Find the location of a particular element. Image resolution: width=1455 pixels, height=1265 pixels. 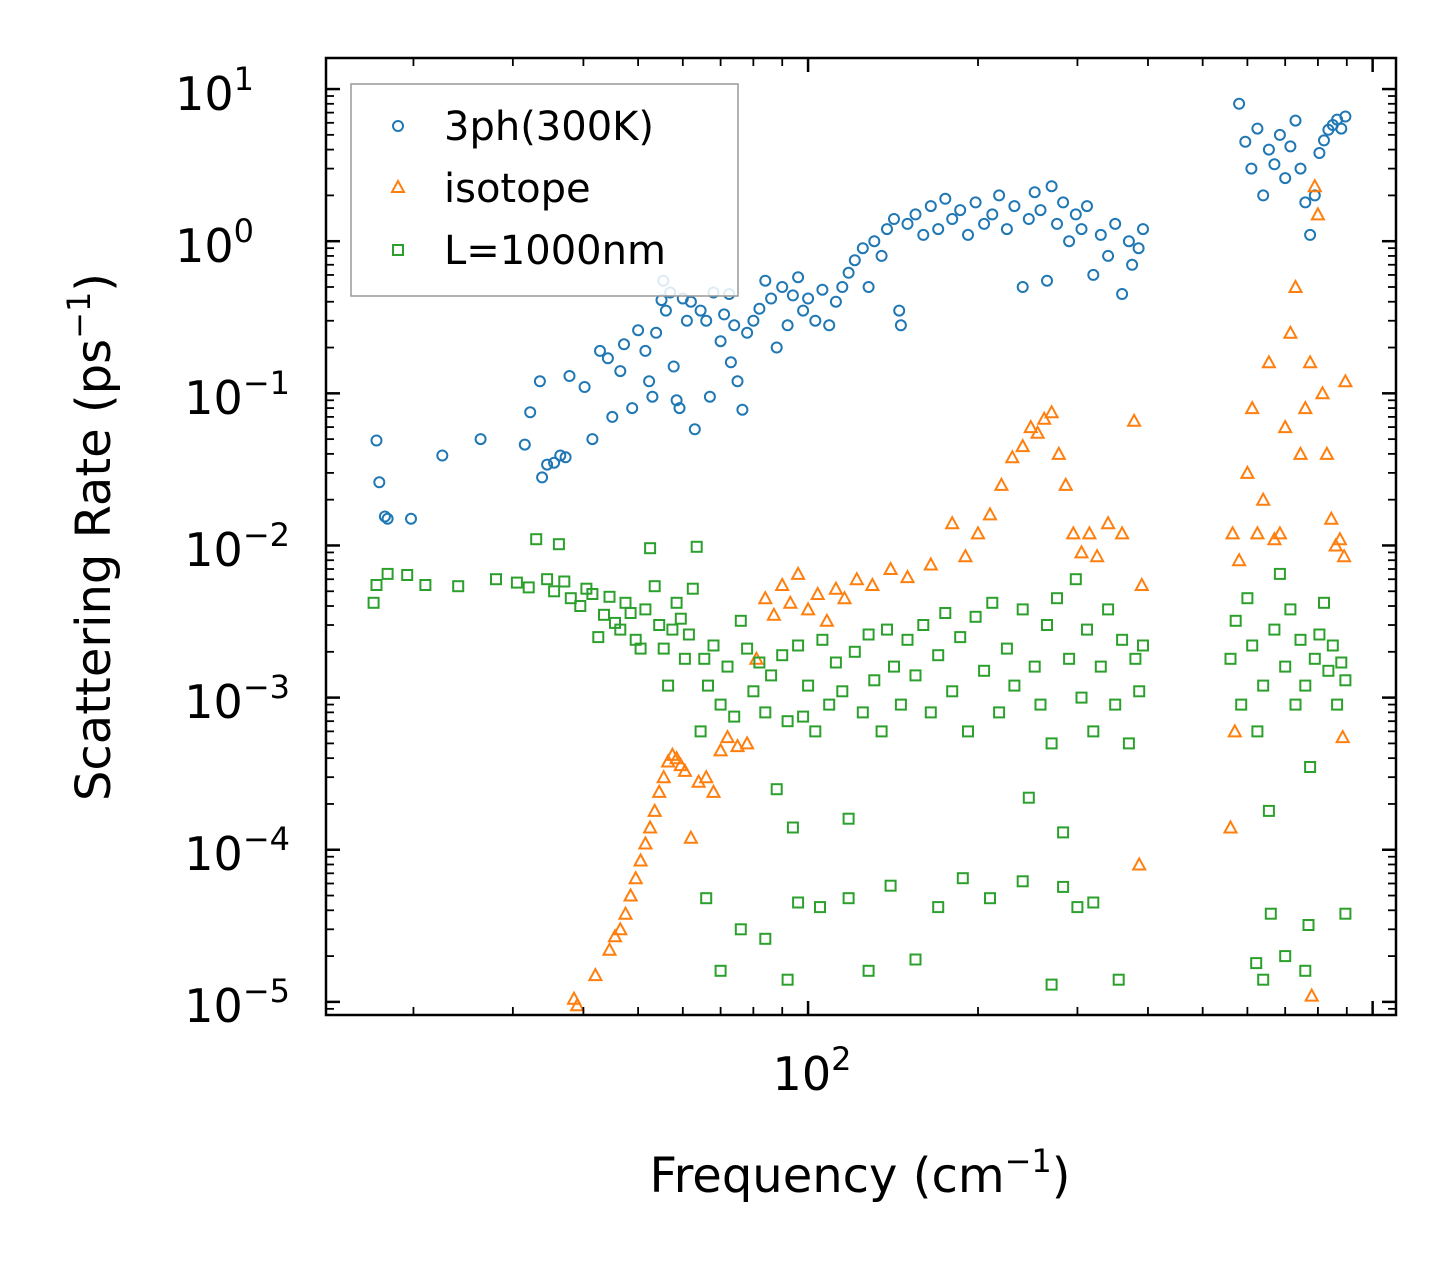

y-tick-label-1e-3: 10⁻³ is located at coordinates (237, 698).